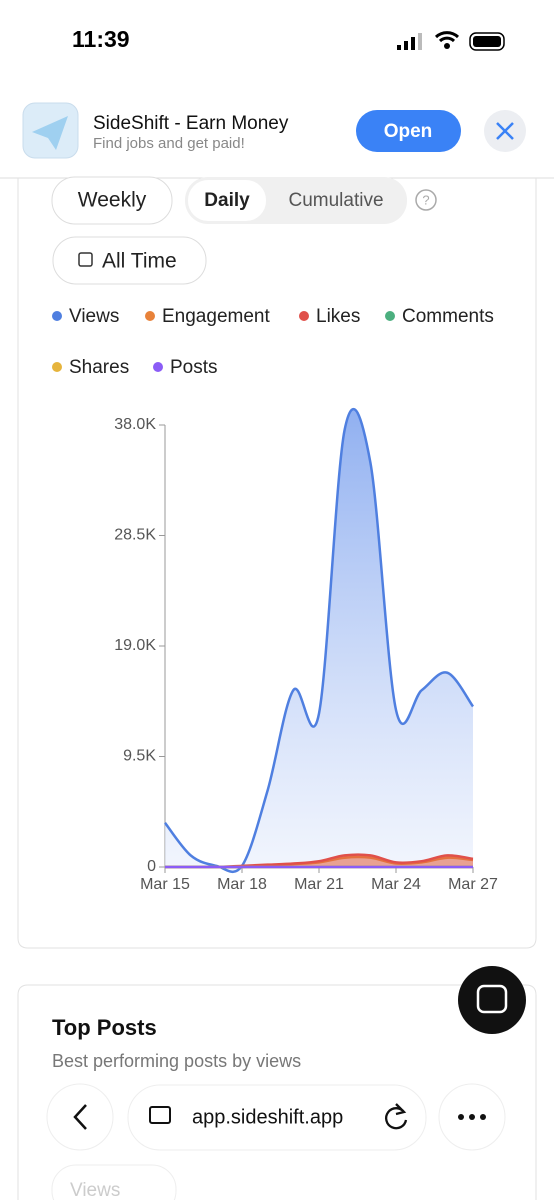 This screenshot has height=1200, width=554. I want to click on tab-label: Weekly, so click(112, 200).